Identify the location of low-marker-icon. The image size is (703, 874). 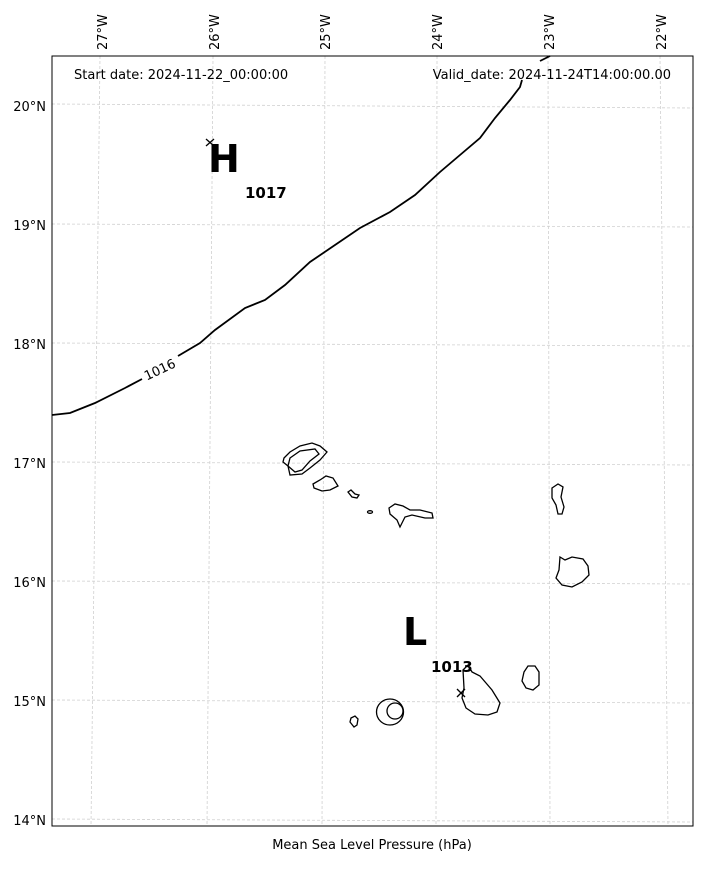
(461, 693).